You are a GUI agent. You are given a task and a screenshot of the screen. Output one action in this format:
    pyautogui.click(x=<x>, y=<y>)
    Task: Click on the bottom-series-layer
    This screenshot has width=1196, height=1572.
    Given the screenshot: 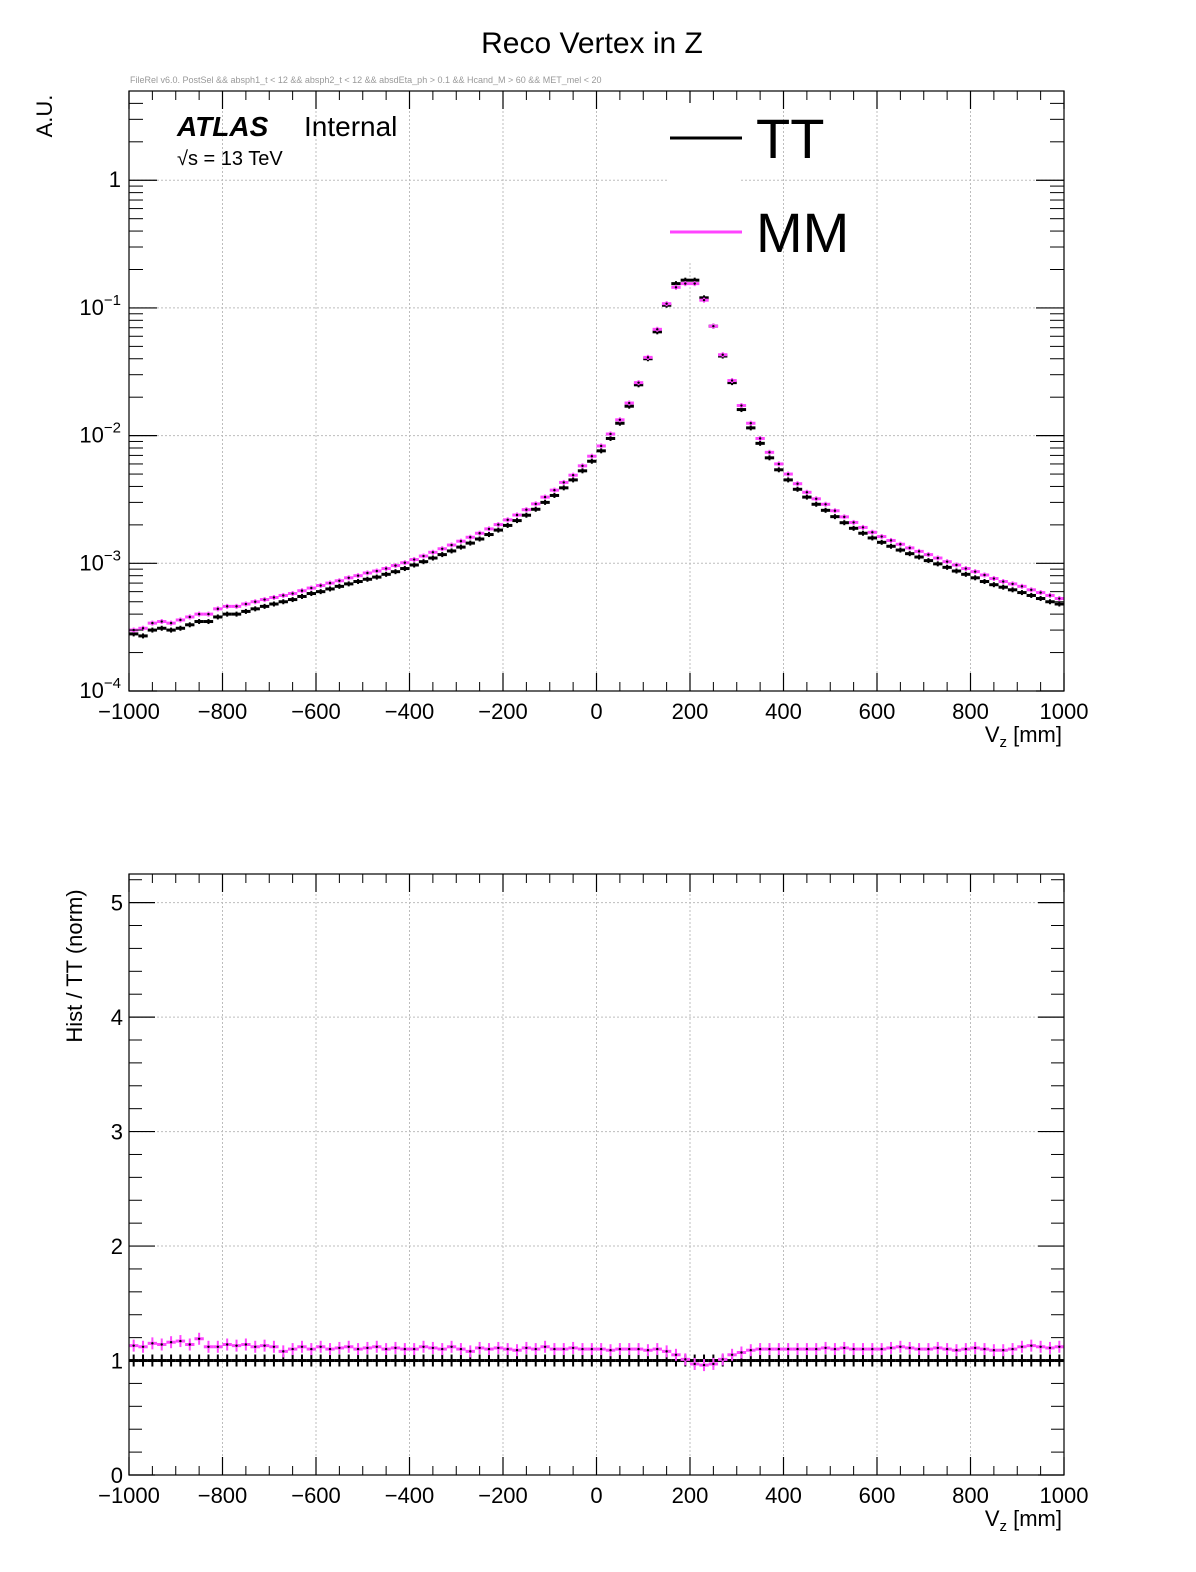 What is the action you would take?
    pyautogui.click(x=596, y=1352)
    